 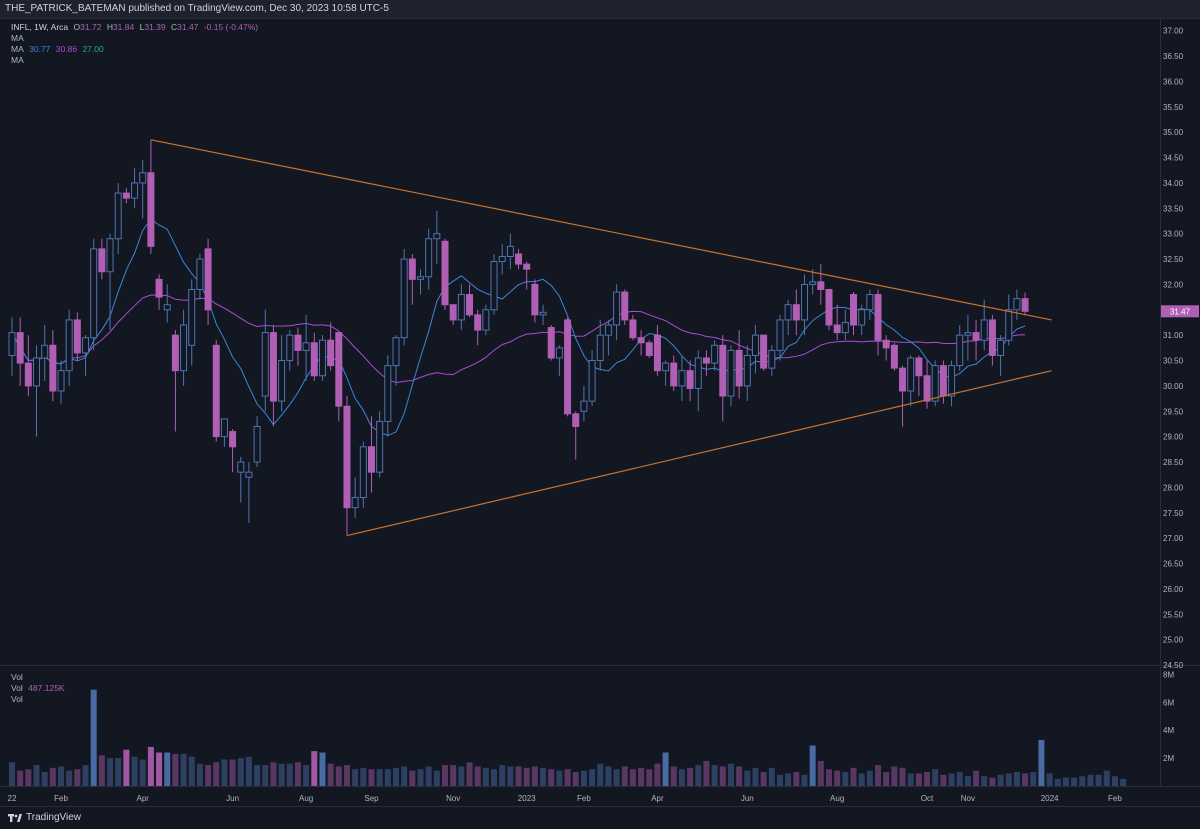 I want to click on price-tick-label: 27.00, so click(x=1173, y=538).